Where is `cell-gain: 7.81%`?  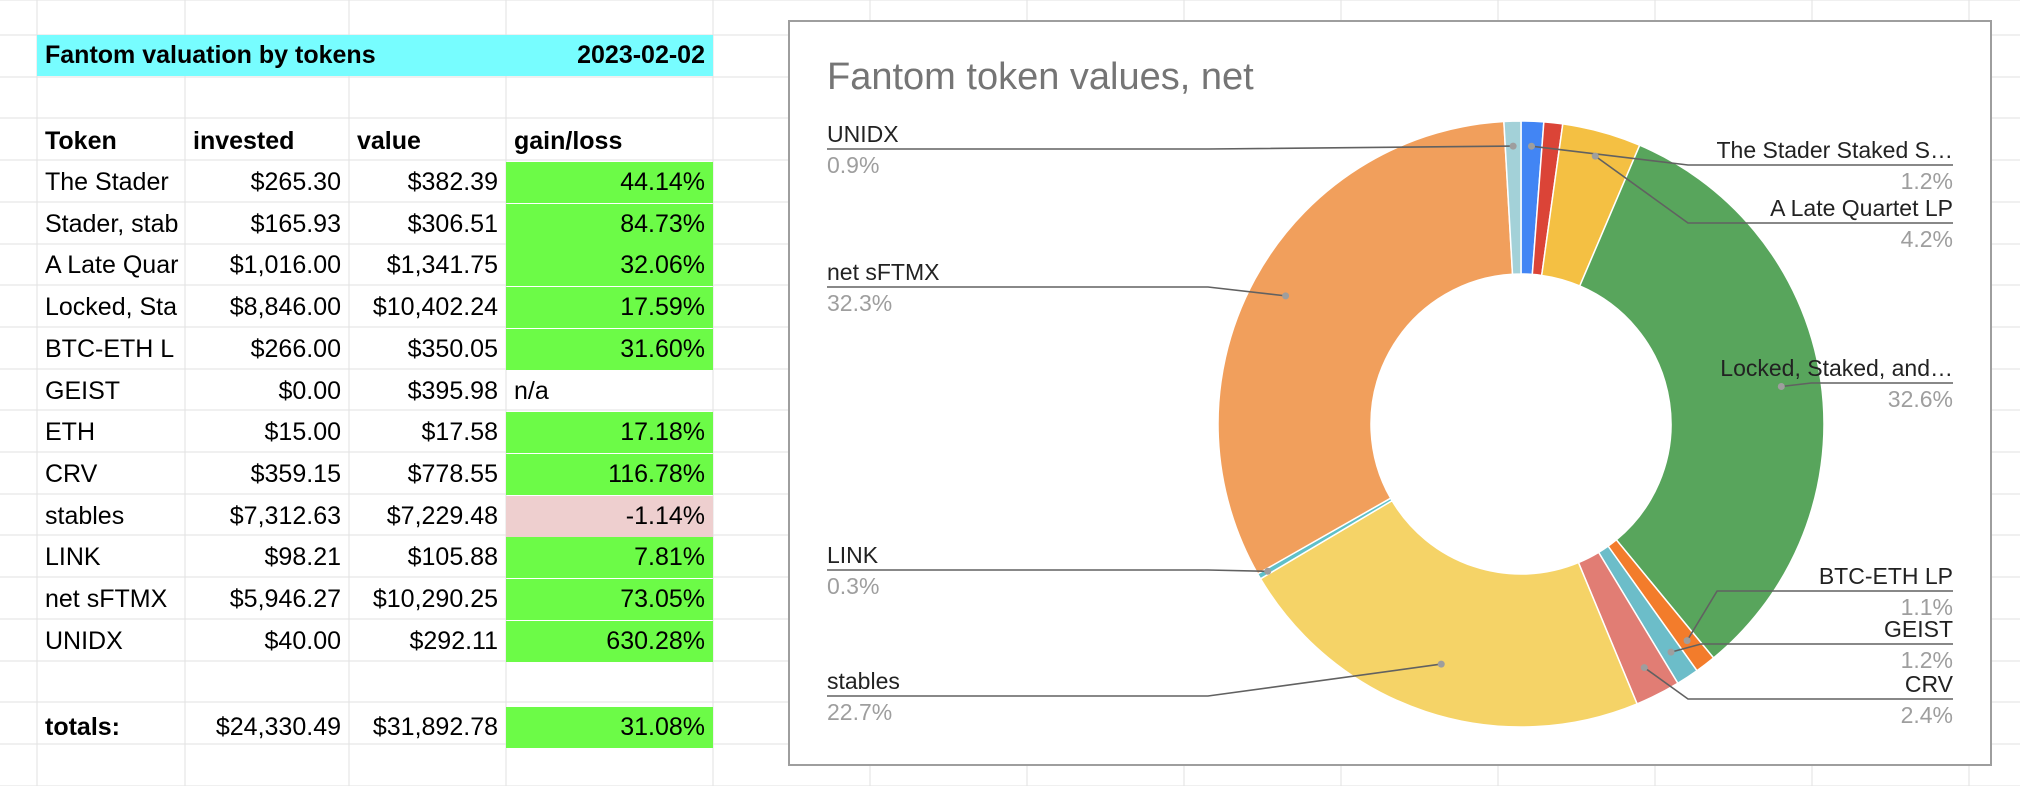 cell-gain: 7.81% is located at coordinates (609, 558).